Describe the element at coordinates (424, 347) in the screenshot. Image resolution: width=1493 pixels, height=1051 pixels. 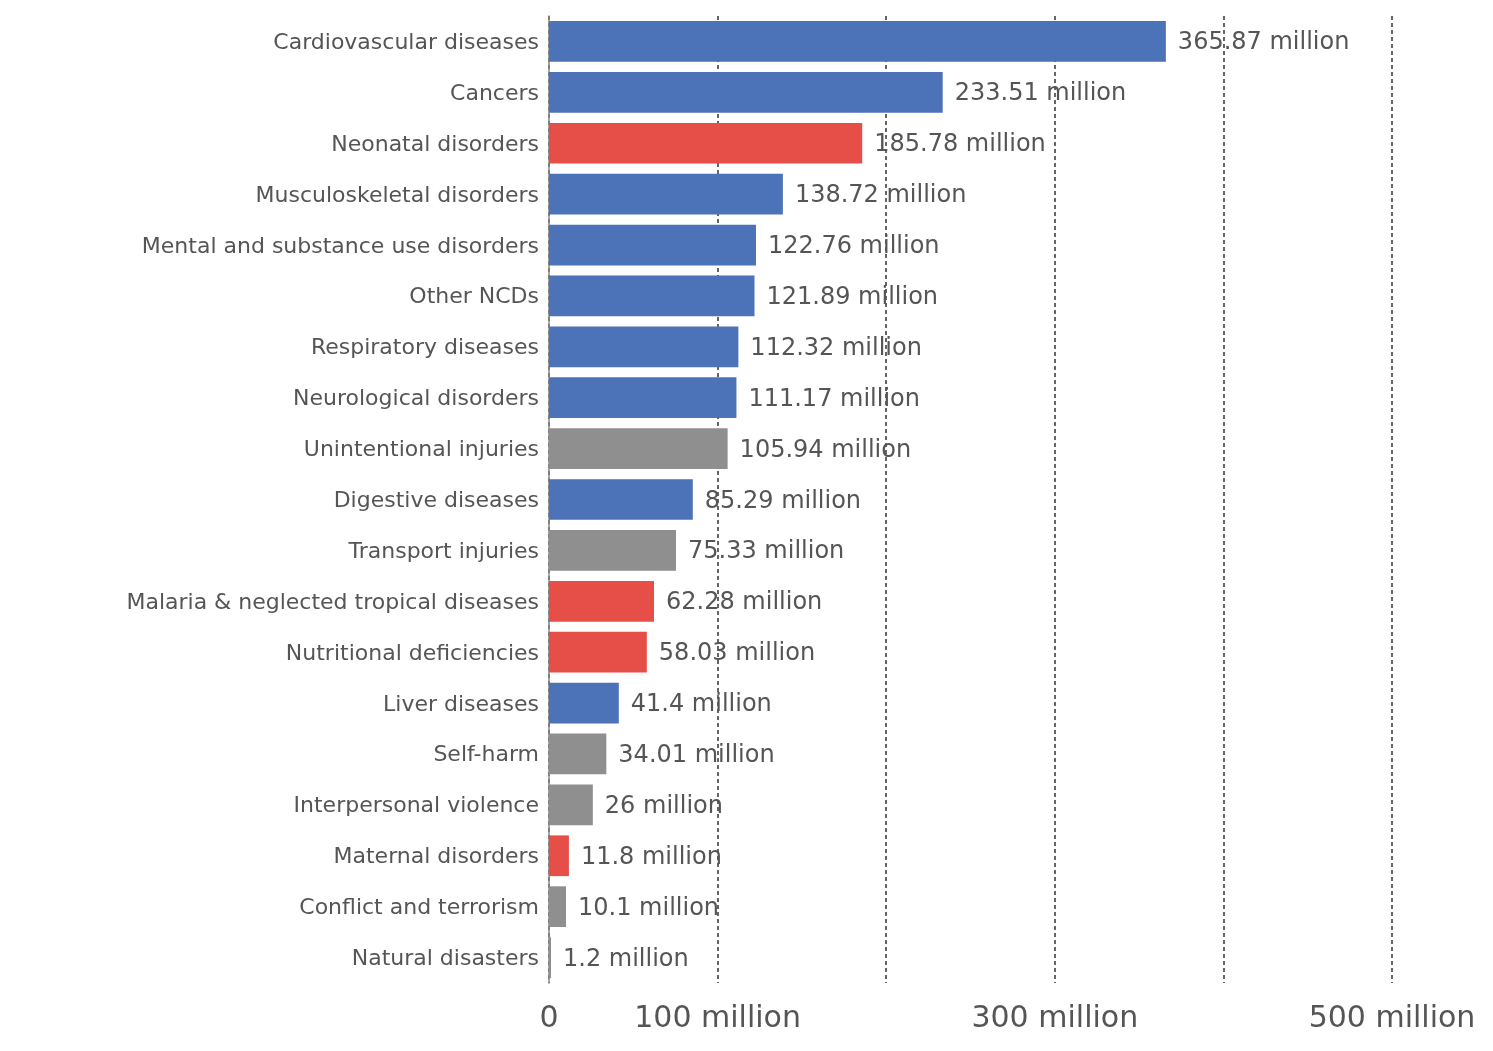
I see `y-tick-label: Respiratory diseases` at that location.